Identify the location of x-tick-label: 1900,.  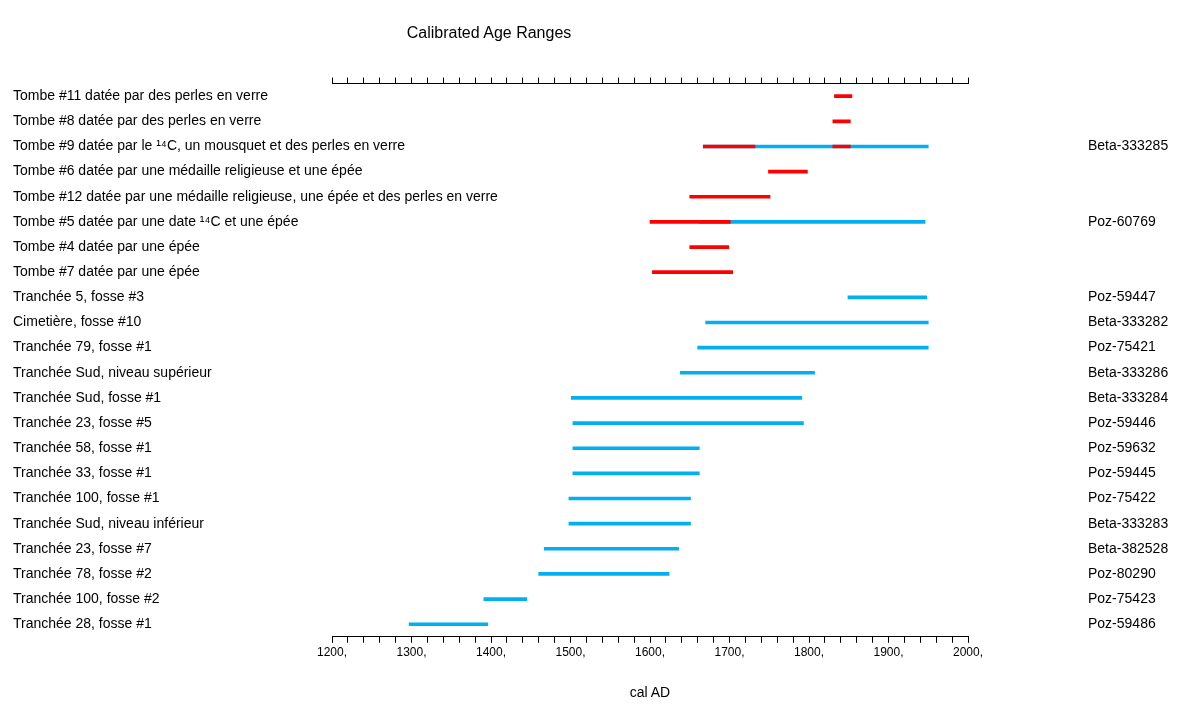
(888, 652).